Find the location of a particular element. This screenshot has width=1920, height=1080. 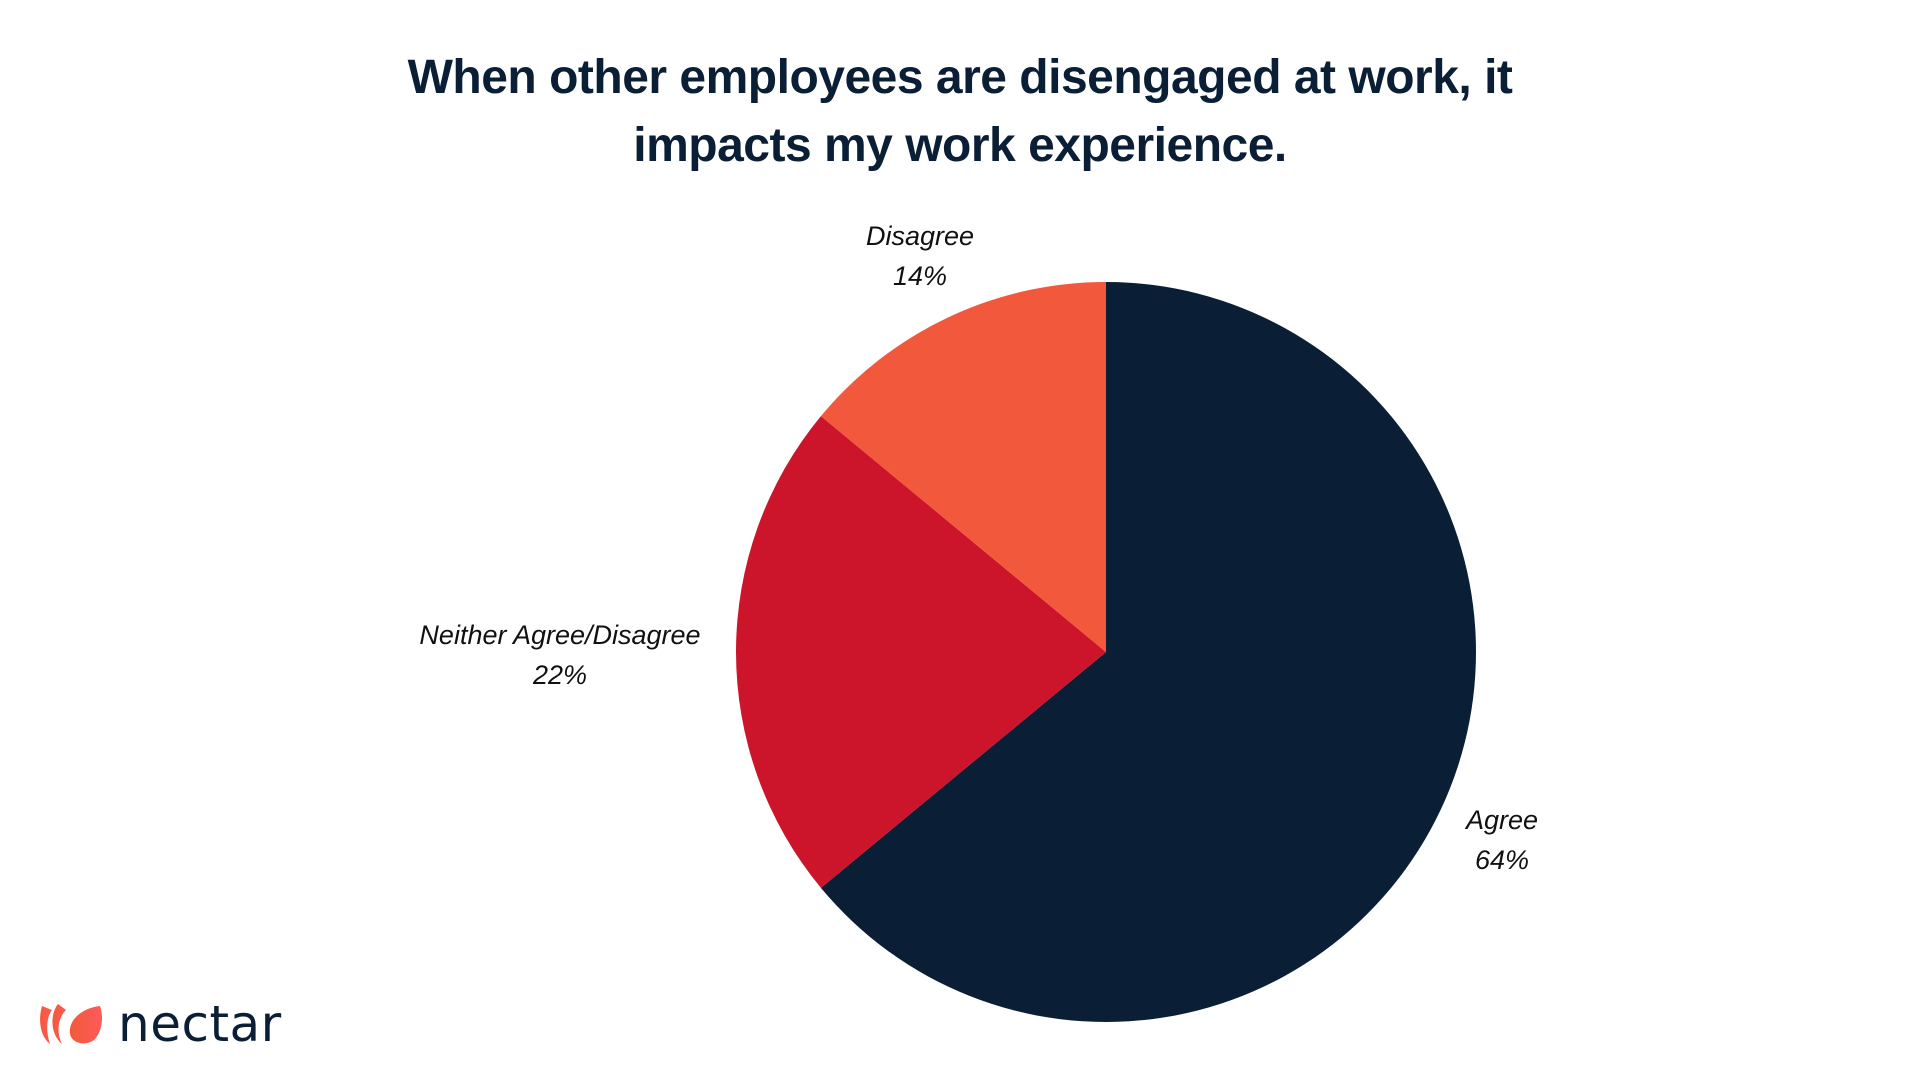

label-neither-value: 22% is located at coordinates (560, 675).